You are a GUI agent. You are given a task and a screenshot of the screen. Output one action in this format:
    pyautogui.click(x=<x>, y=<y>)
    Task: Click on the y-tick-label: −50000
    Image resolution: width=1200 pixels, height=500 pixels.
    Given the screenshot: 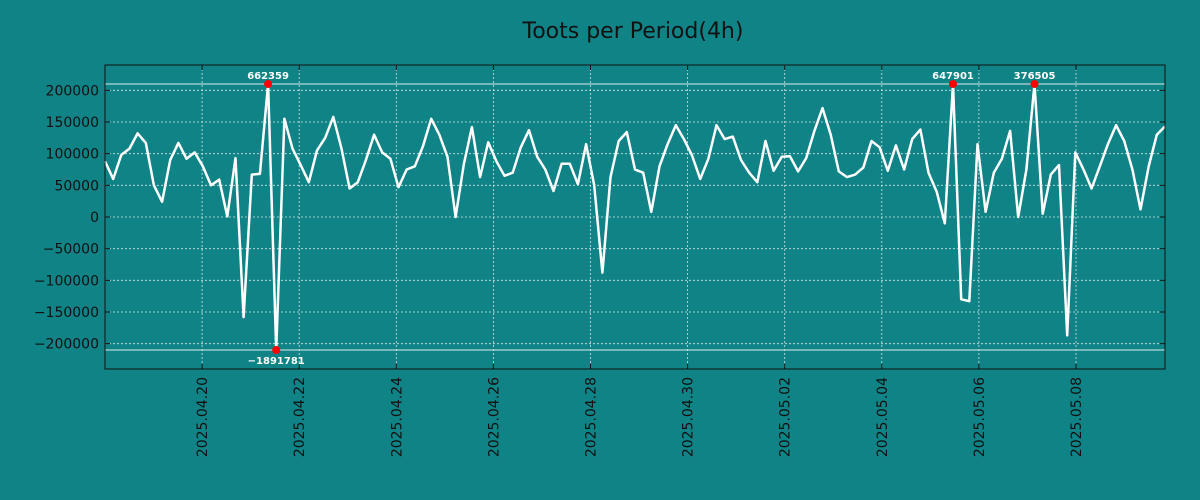 What is the action you would take?
    pyautogui.click(x=71, y=250)
    